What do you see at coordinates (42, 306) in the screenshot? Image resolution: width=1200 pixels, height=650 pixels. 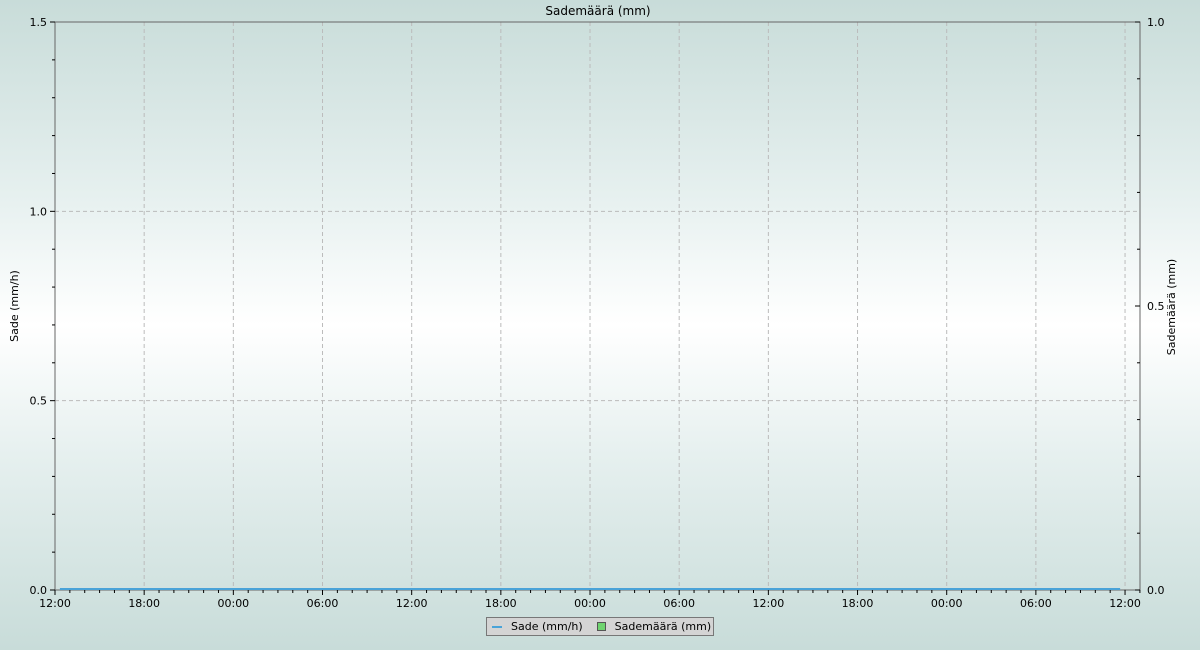 I see `y-axis-left: 0.0 0.5 1.0 1.5` at bounding box center [42, 306].